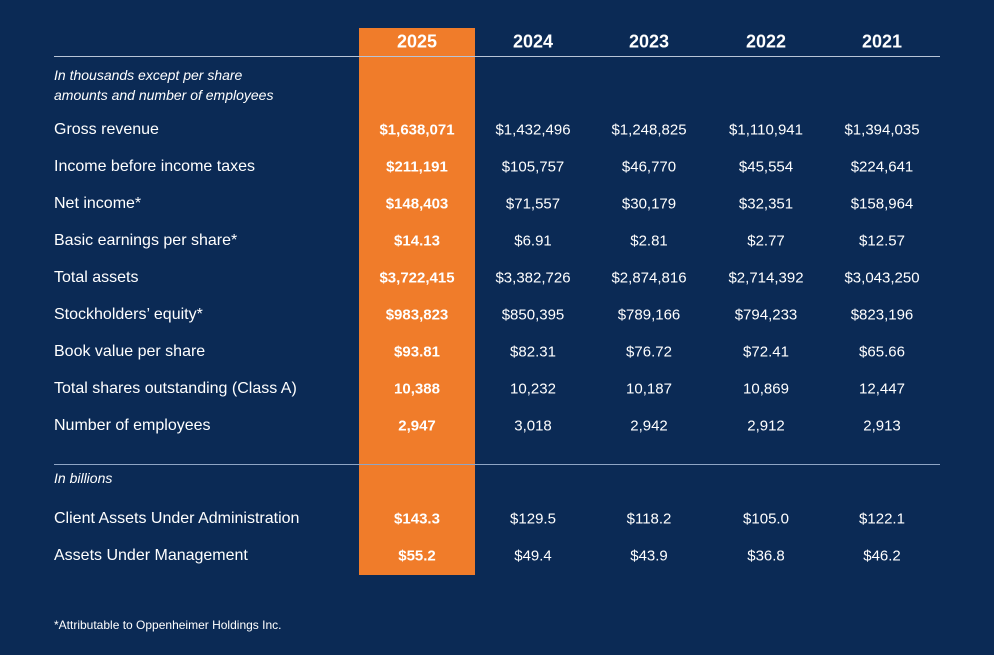 The height and width of the screenshot is (655, 994). What do you see at coordinates (649, 130) in the screenshot?
I see `cell-value: $1,248,825` at bounding box center [649, 130].